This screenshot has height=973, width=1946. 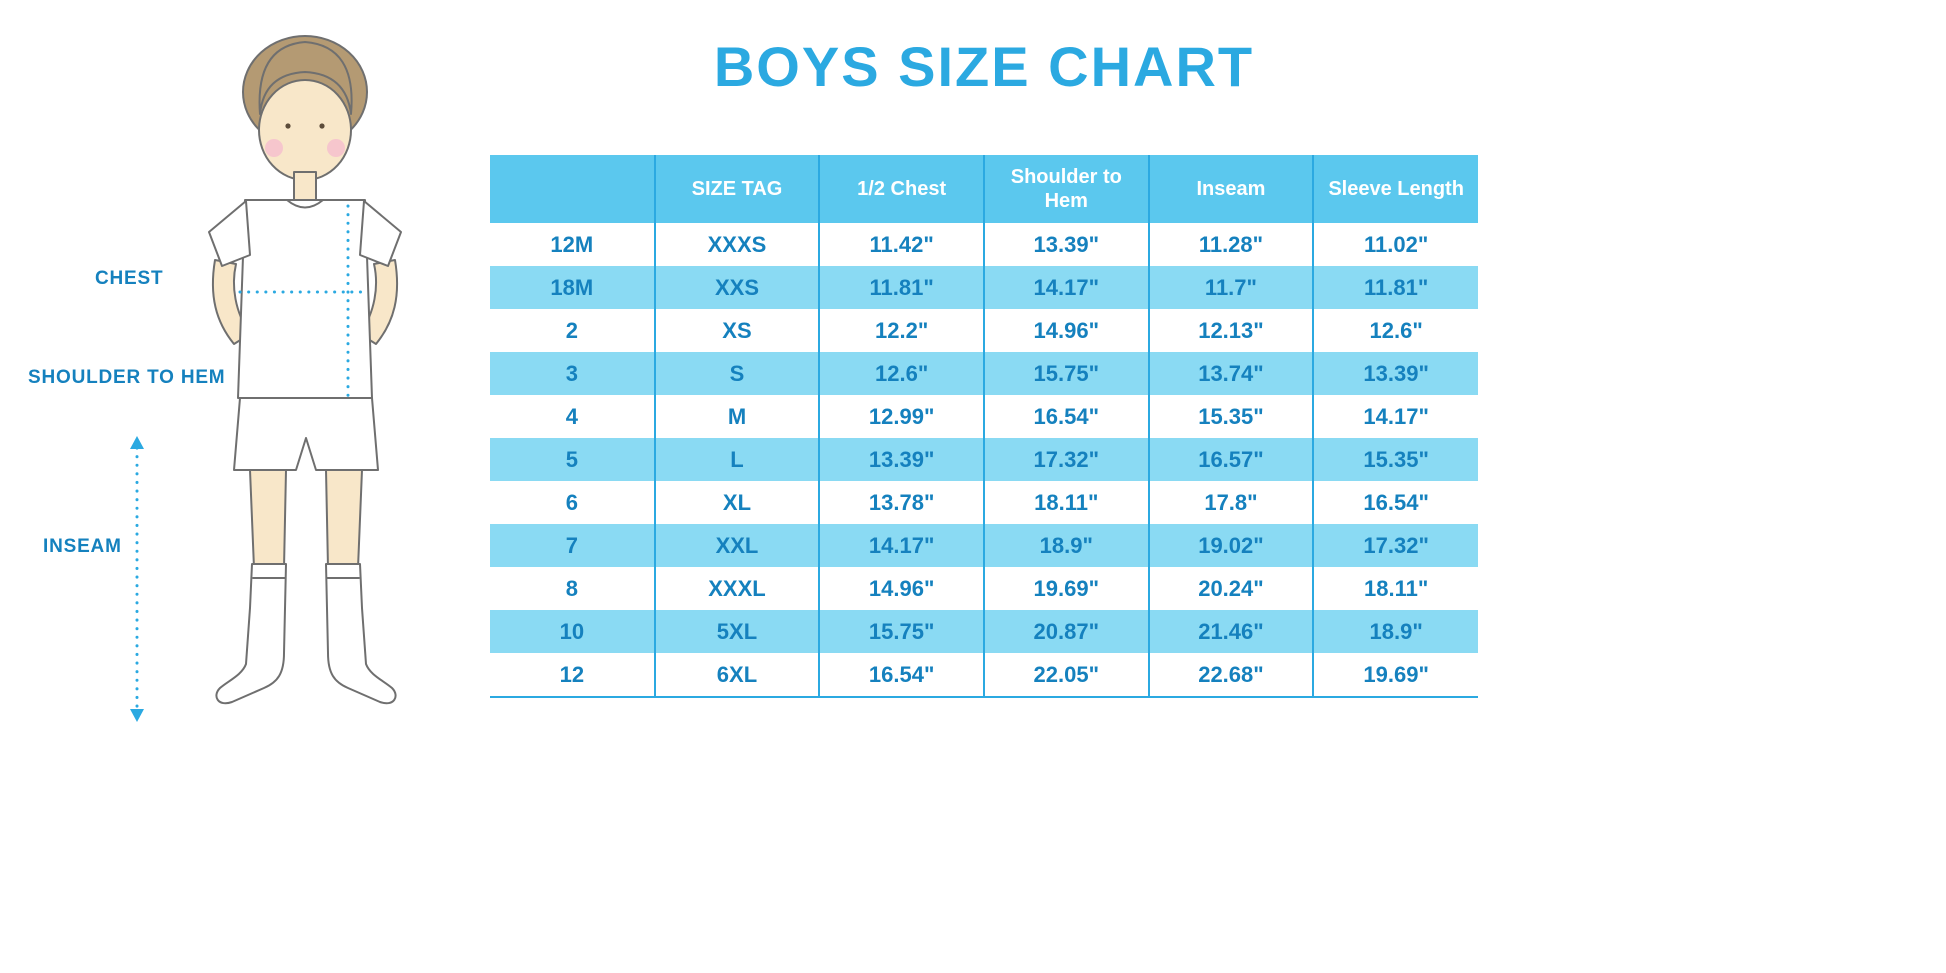 What do you see at coordinates (736, 631) in the screenshot?
I see `table-cell: 5XL` at bounding box center [736, 631].